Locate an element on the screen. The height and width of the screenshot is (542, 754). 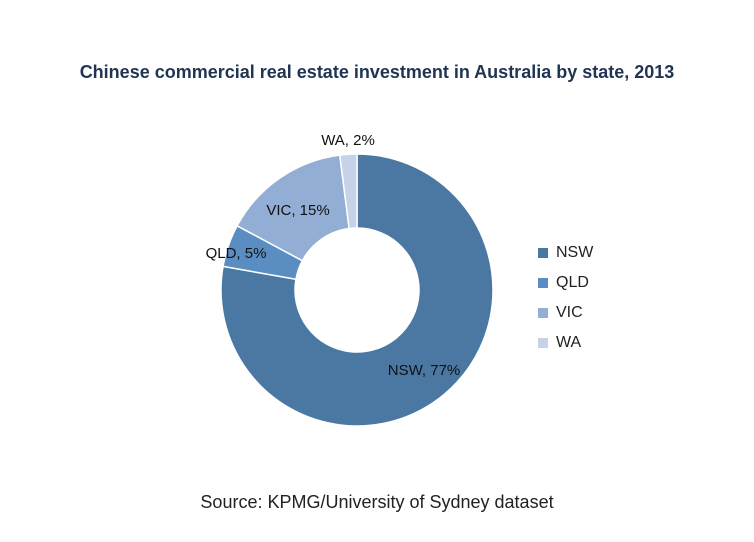
slice-wa is located at coordinates (348, 191).